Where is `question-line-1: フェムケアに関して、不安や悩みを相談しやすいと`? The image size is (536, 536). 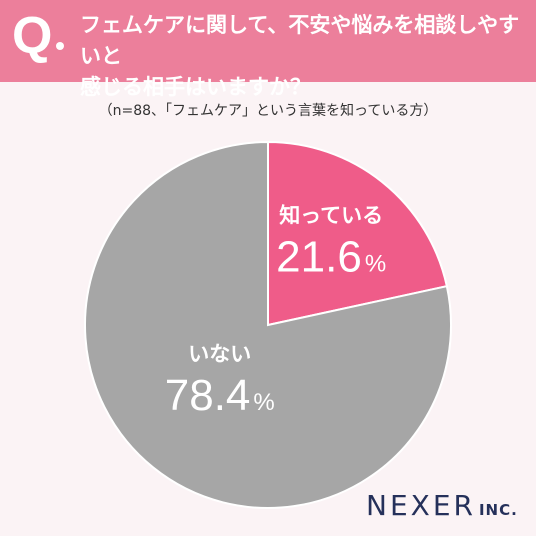 question-line-1: フェムケアに関して、不安や悩みを相談しやすいと is located at coordinates (300, 40).